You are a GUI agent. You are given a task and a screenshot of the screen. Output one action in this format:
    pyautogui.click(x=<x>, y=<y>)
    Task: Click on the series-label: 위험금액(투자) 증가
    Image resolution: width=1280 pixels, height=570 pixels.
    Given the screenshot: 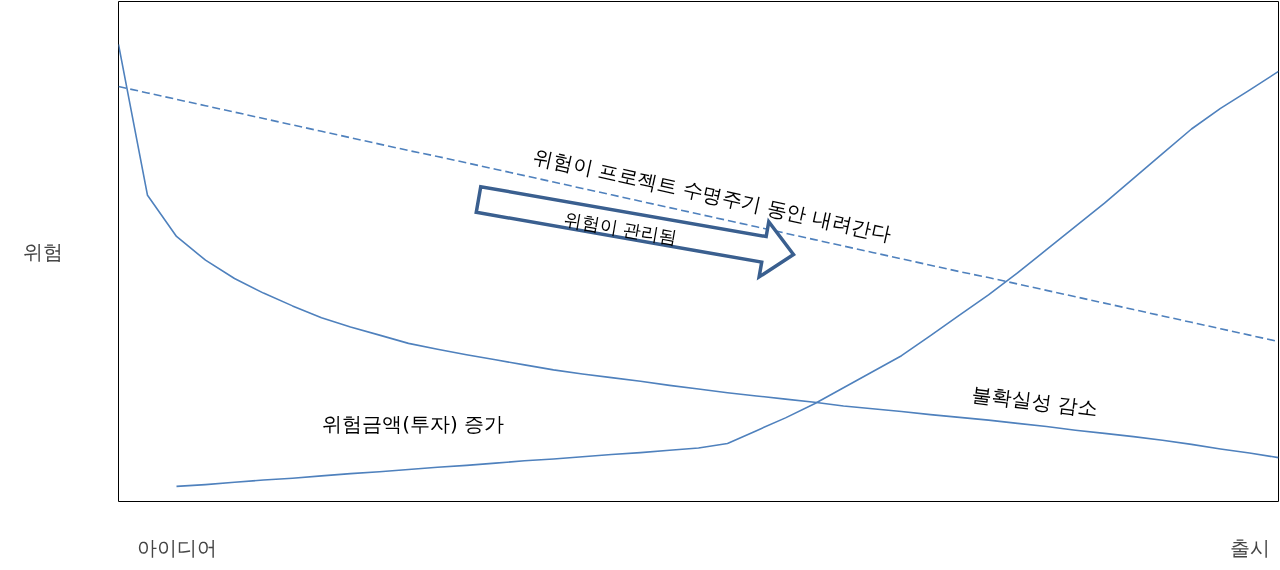 What is the action you would take?
    pyautogui.click(x=413, y=424)
    